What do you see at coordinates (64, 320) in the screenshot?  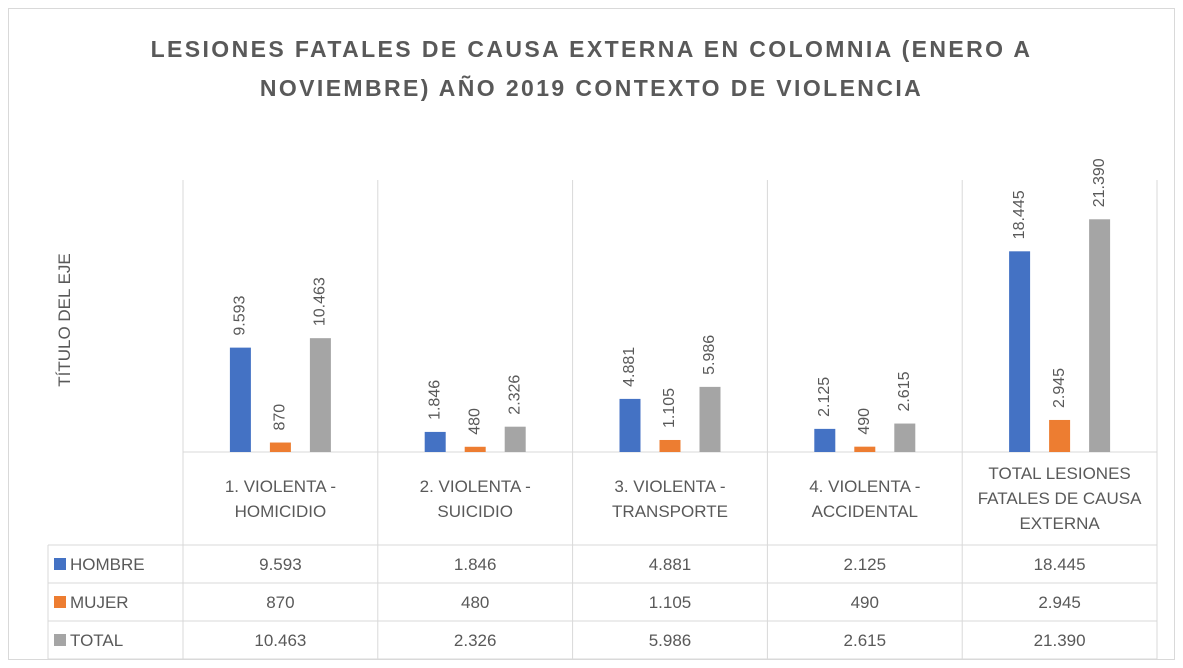 I see `y-axis-label: TÍTULO DEL EJE` at bounding box center [64, 320].